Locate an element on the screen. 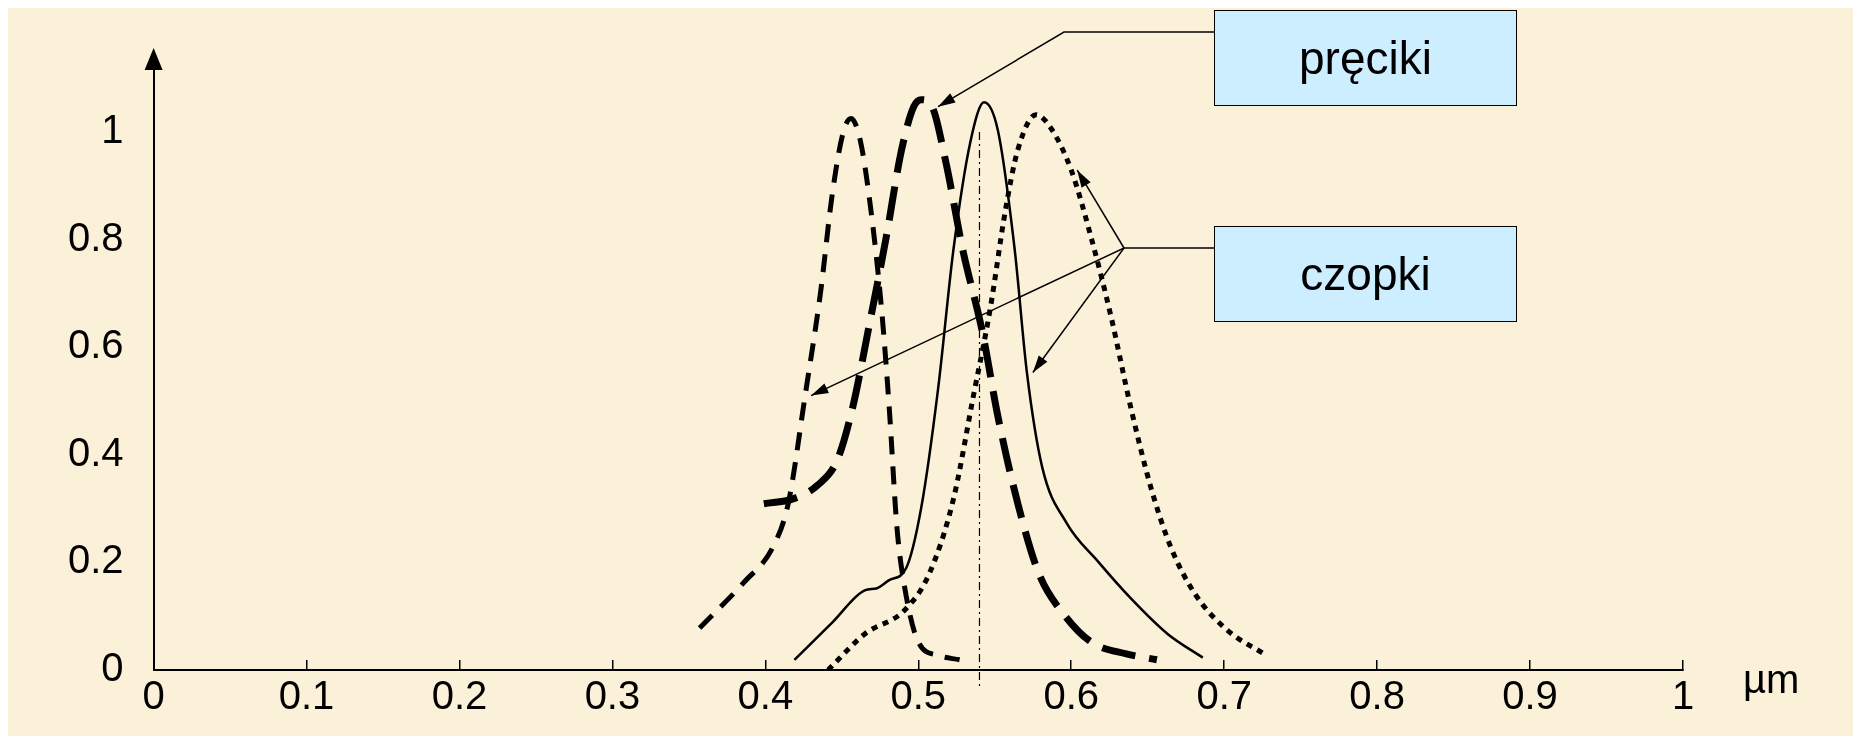  x-tick-label: 0 is located at coordinates (153, 695).